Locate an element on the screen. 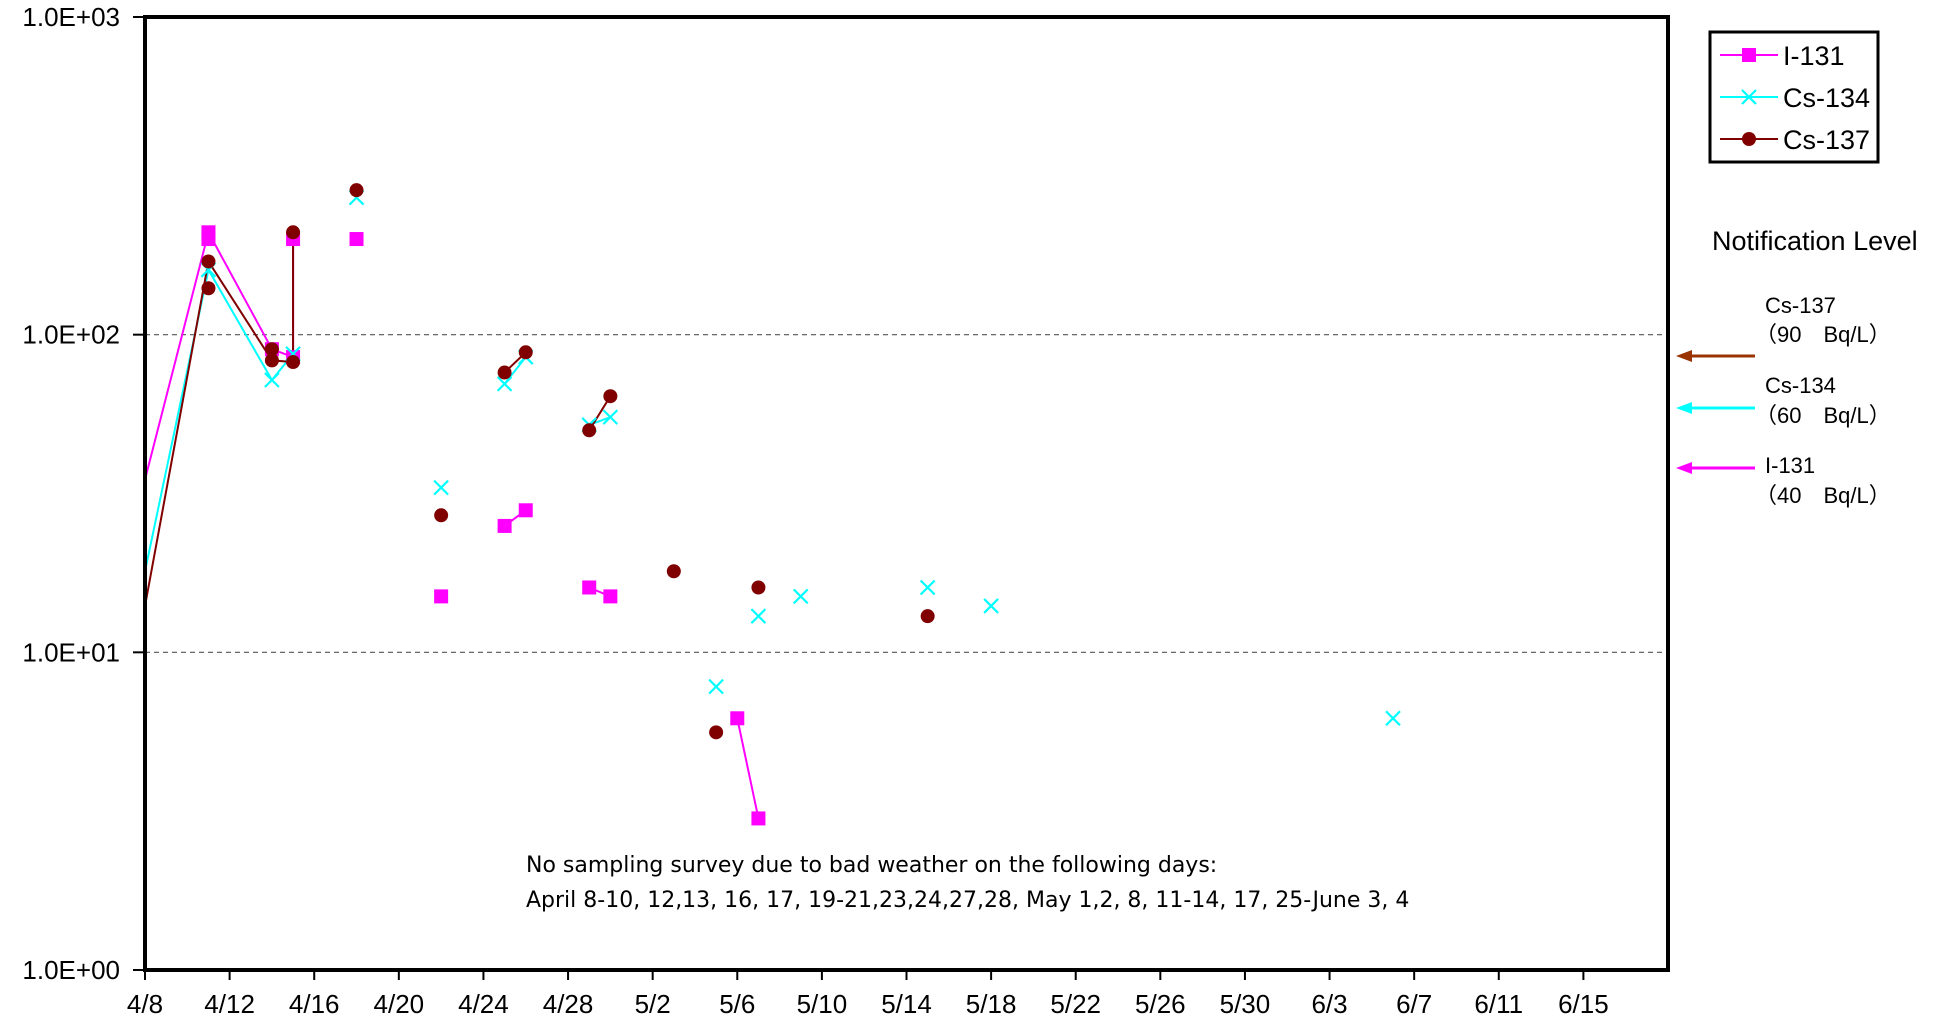 This screenshot has height=1019, width=1937. x-tick-label: 5/14 is located at coordinates (906, 1004).